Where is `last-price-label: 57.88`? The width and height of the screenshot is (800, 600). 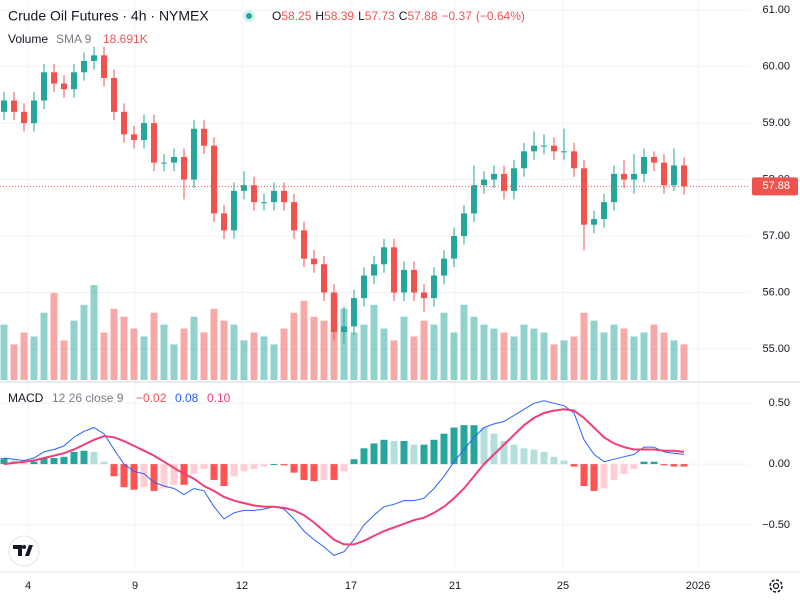 last-price-label: 57.88 is located at coordinates (776, 186).